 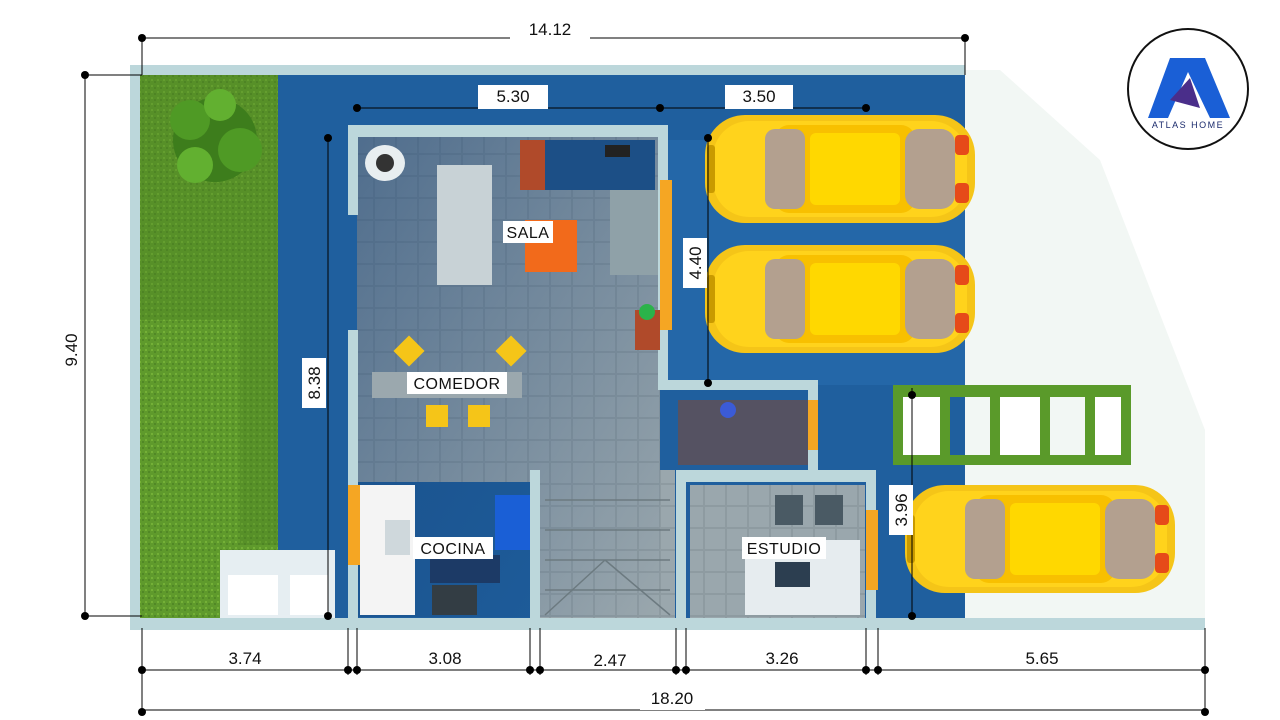 I want to click on room-label-cocina: COCINA, so click(x=452, y=549).